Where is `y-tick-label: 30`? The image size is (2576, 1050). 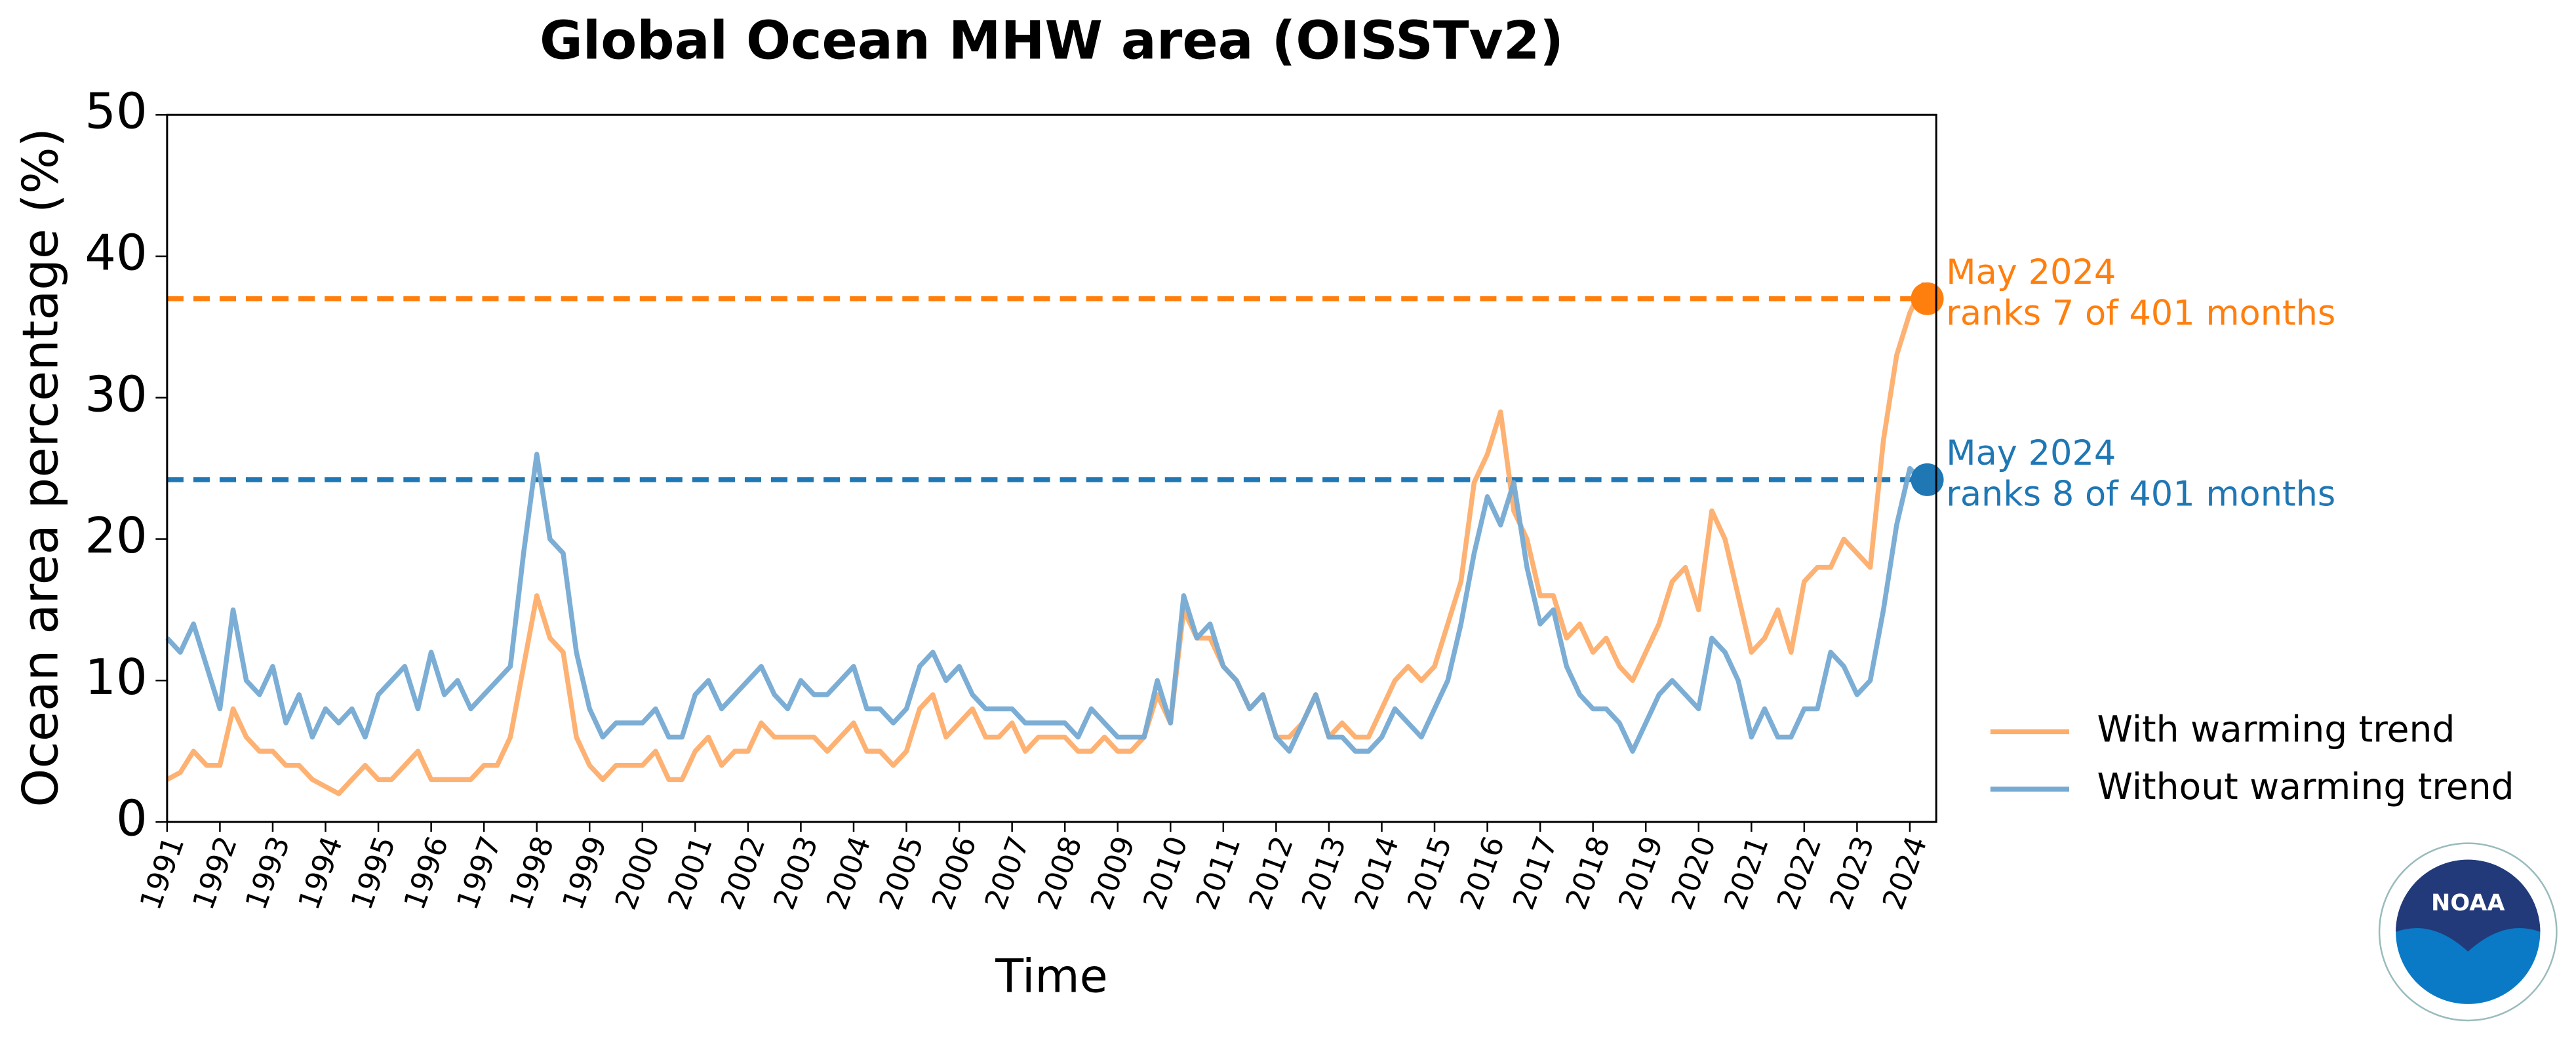 y-tick-label: 30 is located at coordinates (116, 394).